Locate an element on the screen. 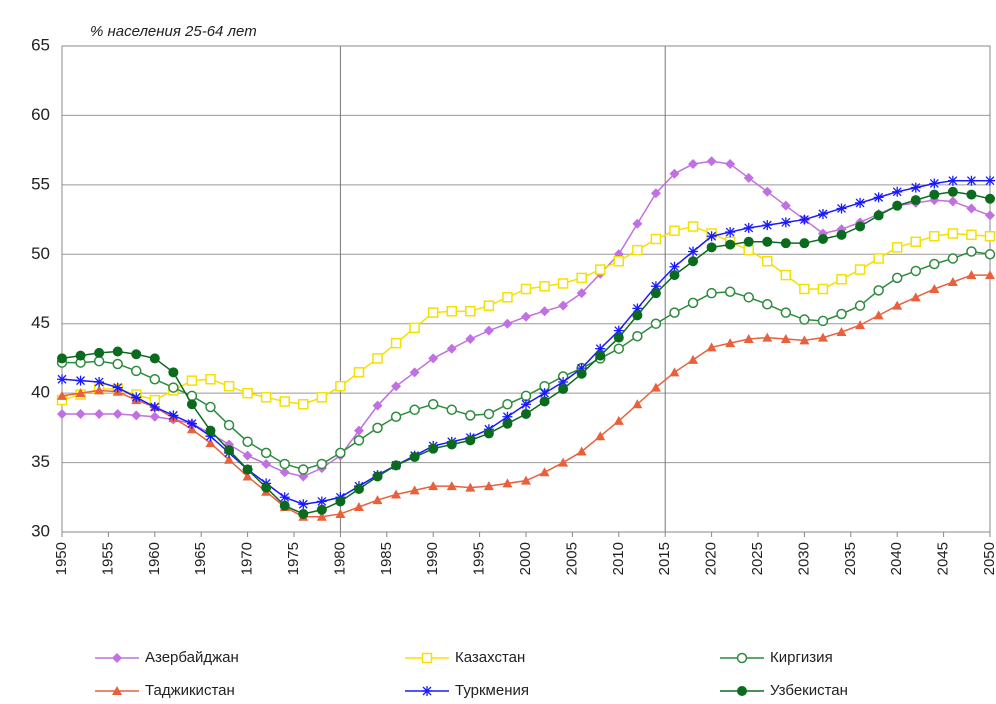 The image size is (996, 704). legend-label: Таджикистан is located at coordinates (190, 690).